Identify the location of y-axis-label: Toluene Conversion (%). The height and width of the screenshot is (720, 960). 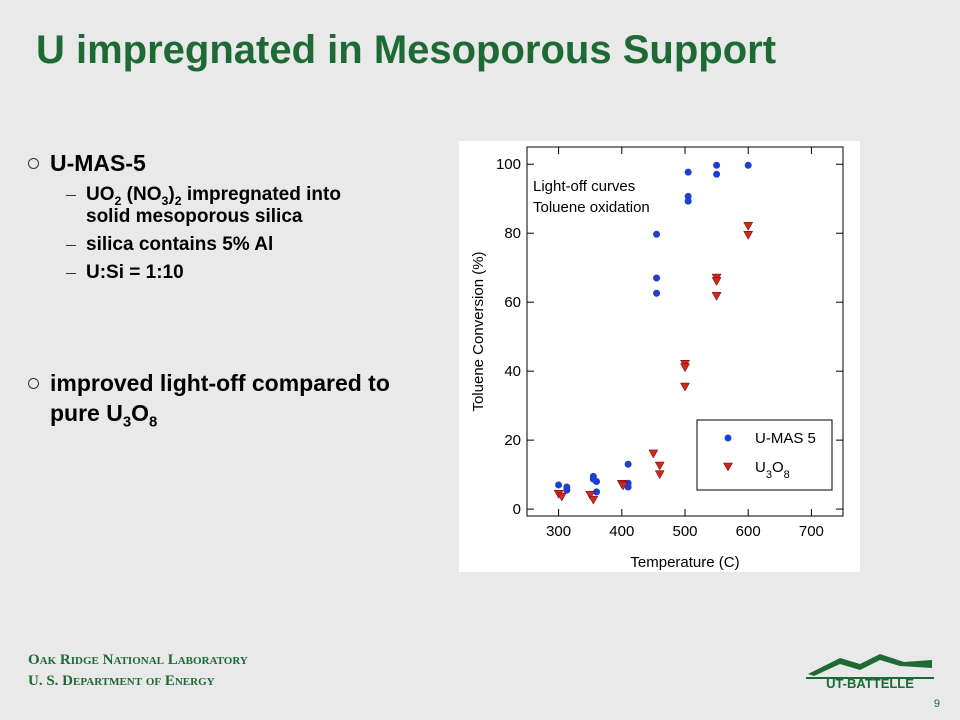
(478, 331).